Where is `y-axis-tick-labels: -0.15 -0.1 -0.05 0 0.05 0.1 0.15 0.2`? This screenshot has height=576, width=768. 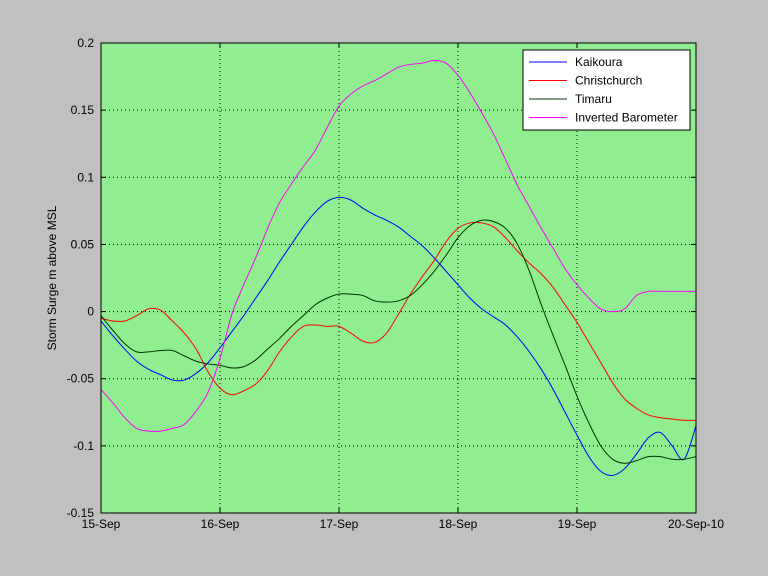
y-axis-tick-labels: -0.15 -0.1 -0.05 0 0.05 0.1 0.15 0.2 is located at coordinates (81, 278).